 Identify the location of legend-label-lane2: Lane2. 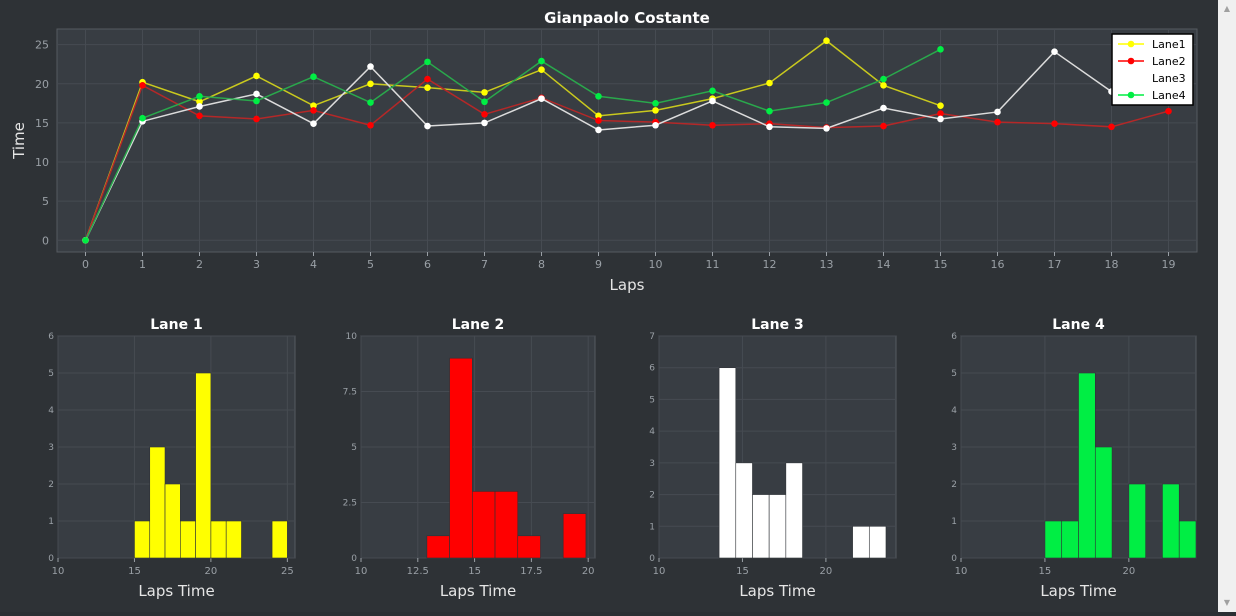
(1169, 61).